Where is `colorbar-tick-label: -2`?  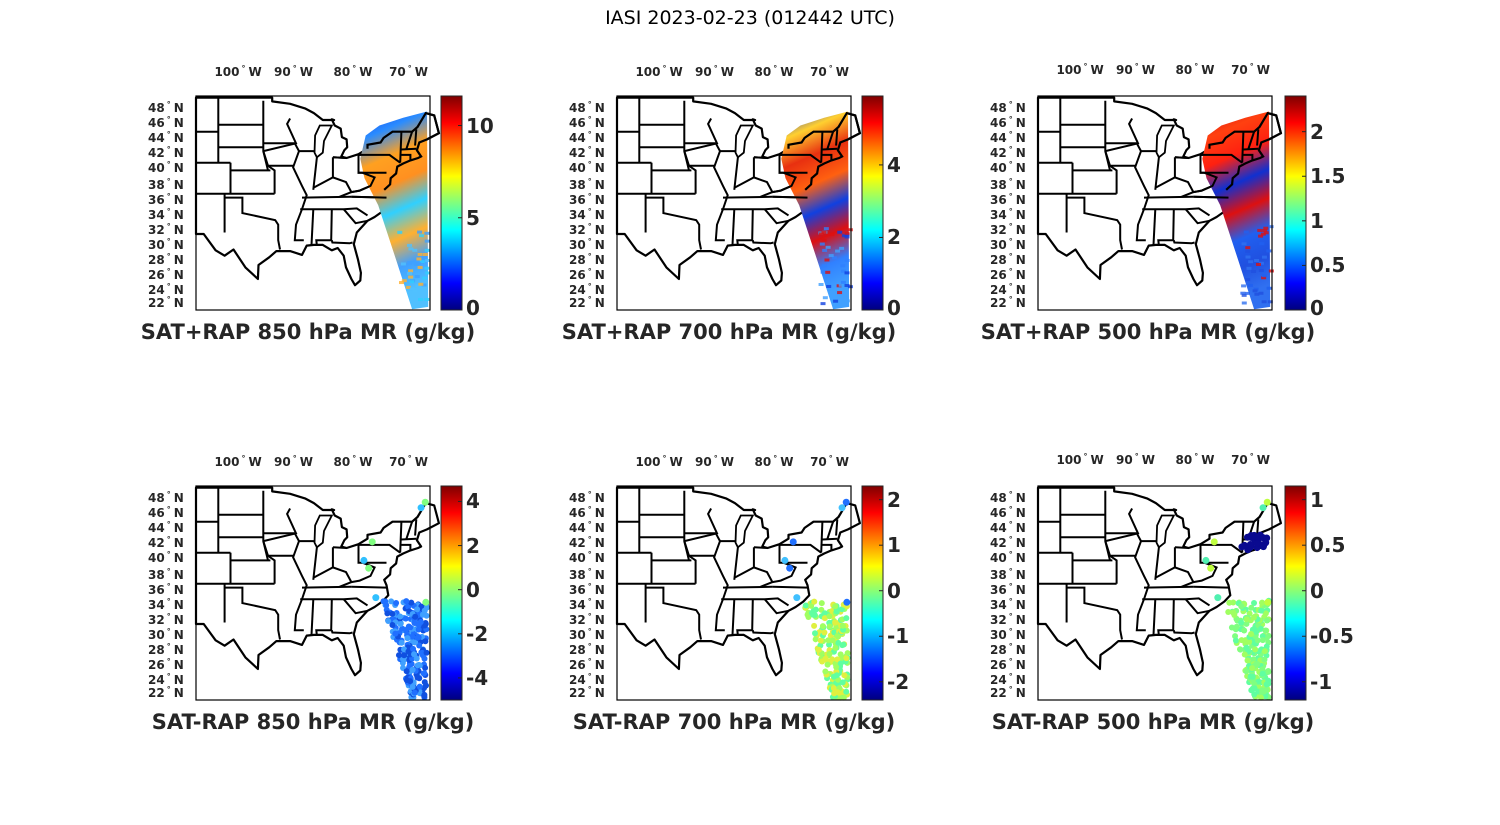
colorbar-tick-label: -2 is located at coordinates (898, 681).